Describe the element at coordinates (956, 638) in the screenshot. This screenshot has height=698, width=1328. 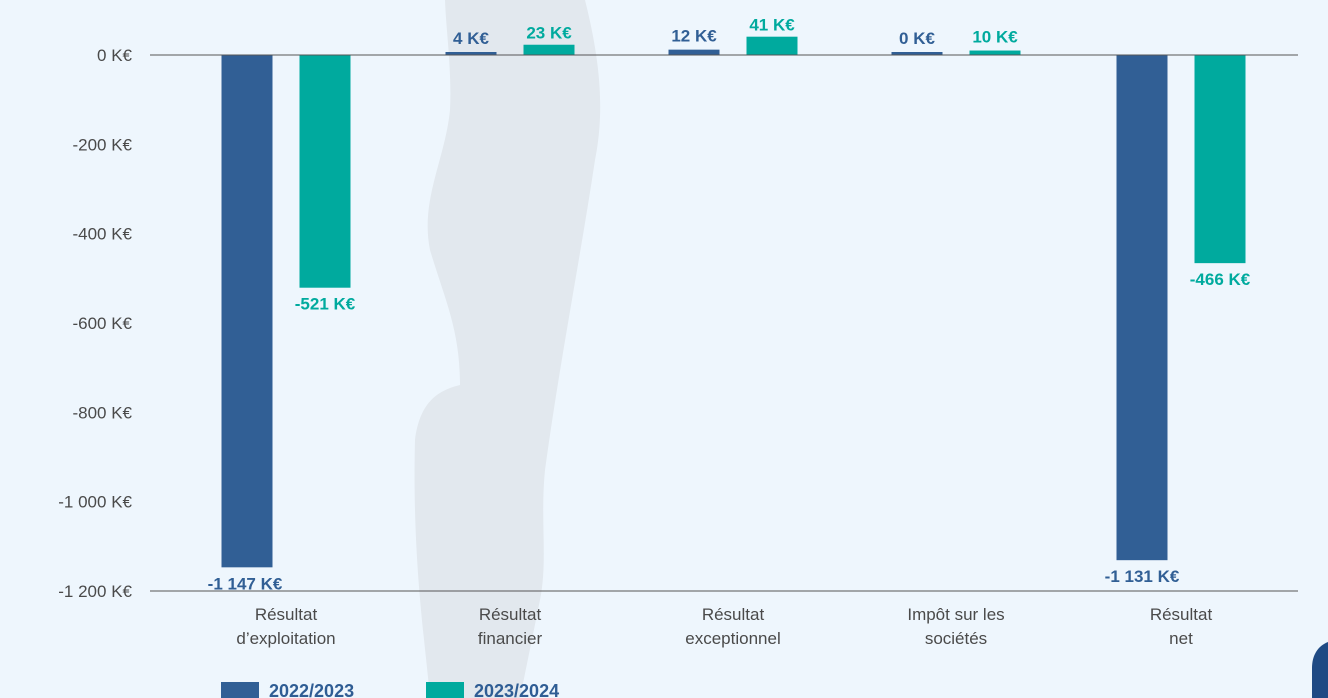
I see `category-label: sociétés` at that location.